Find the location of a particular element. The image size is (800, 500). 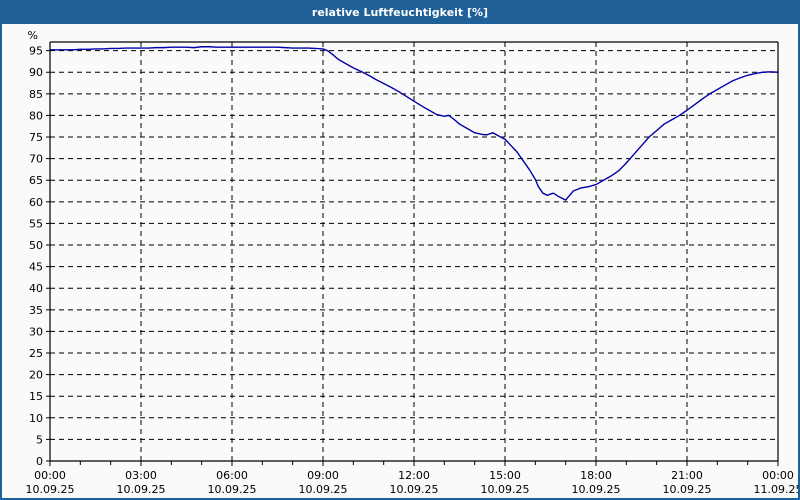

y-tick-label: 75 is located at coordinates (36, 137).